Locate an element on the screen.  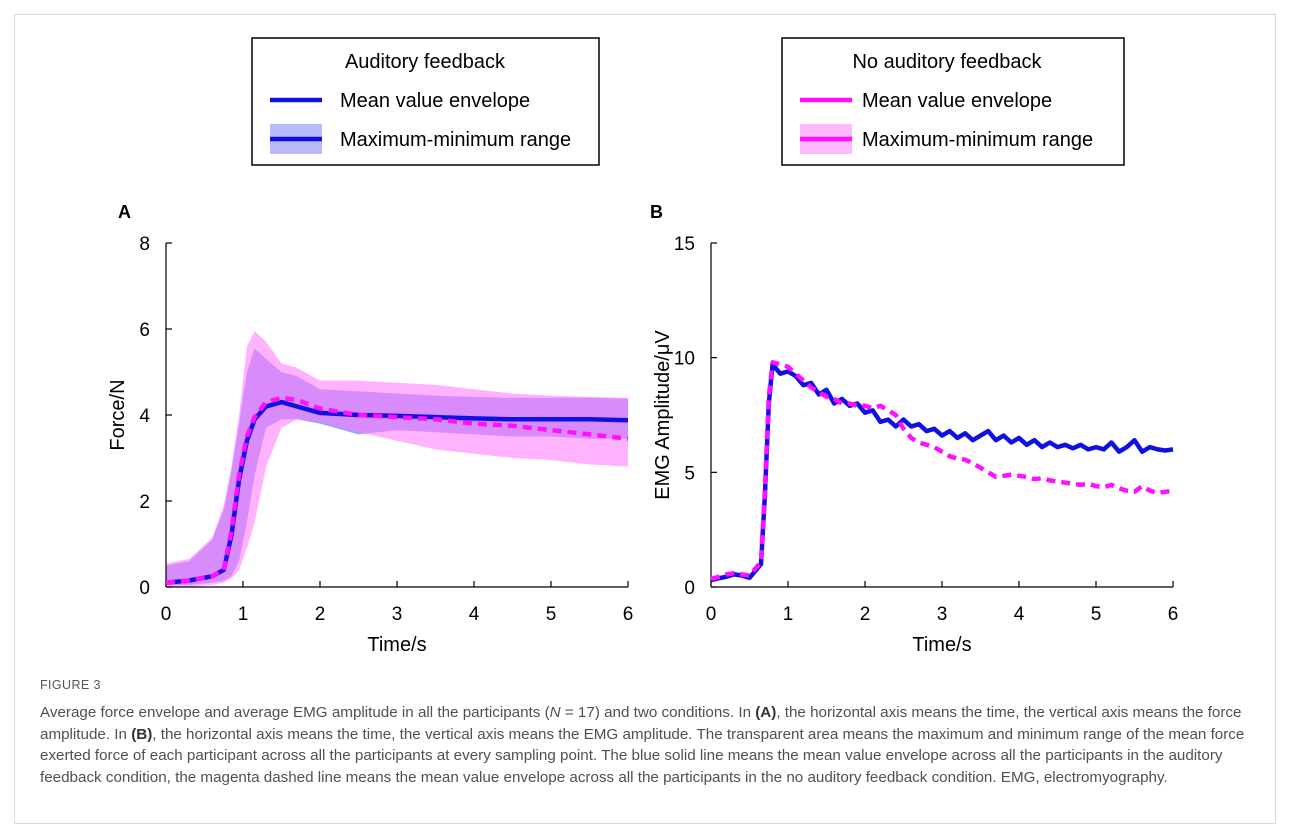
y-tick-label: 8 is located at coordinates (144, 244).